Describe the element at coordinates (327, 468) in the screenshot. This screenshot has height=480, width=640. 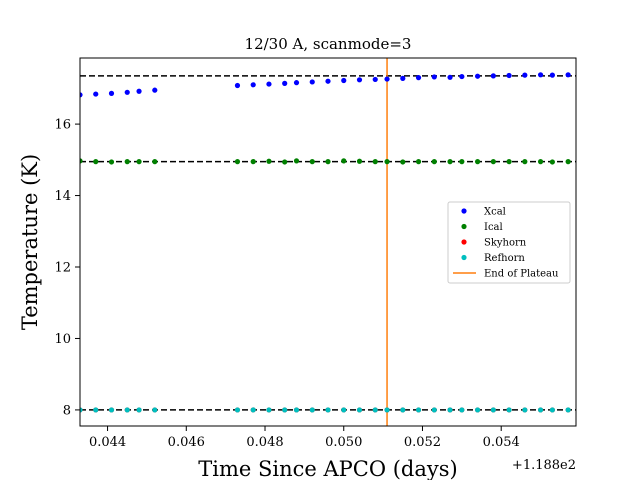
I see `x-axis-label: Time Since APCO (days)` at that location.